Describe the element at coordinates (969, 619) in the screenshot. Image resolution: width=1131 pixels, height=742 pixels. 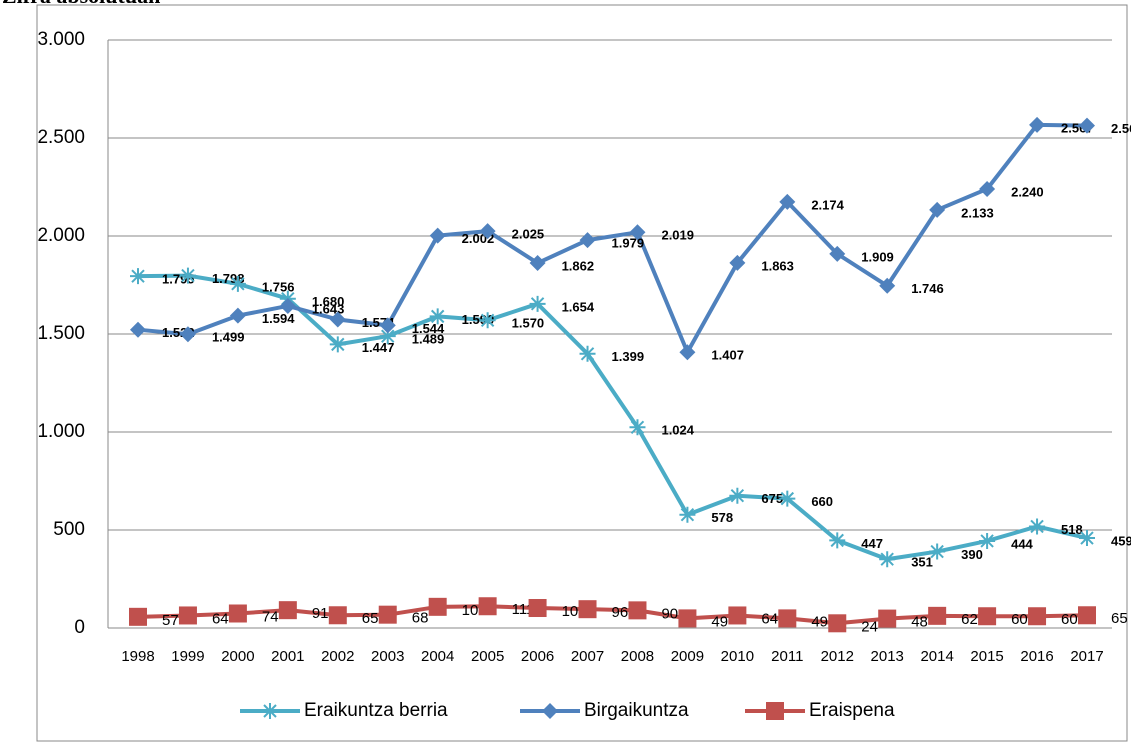
I see `data-label: 62` at that location.